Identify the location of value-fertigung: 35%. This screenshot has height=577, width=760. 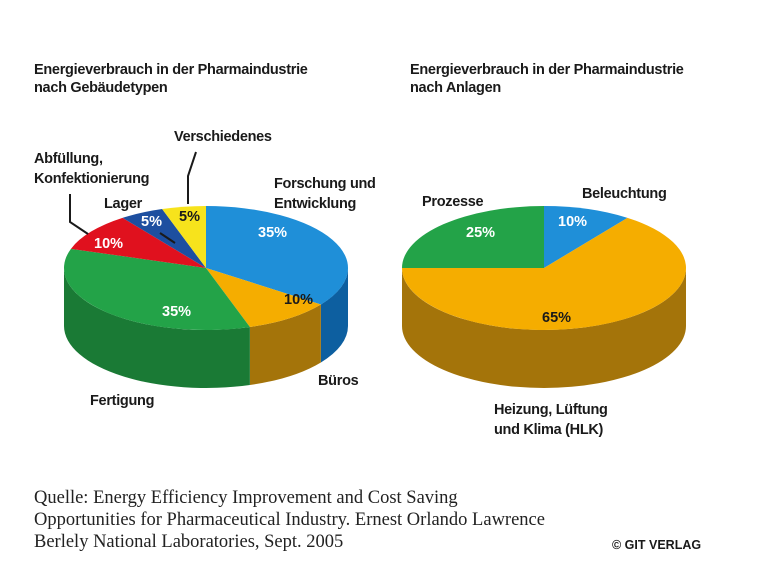
(176, 312).